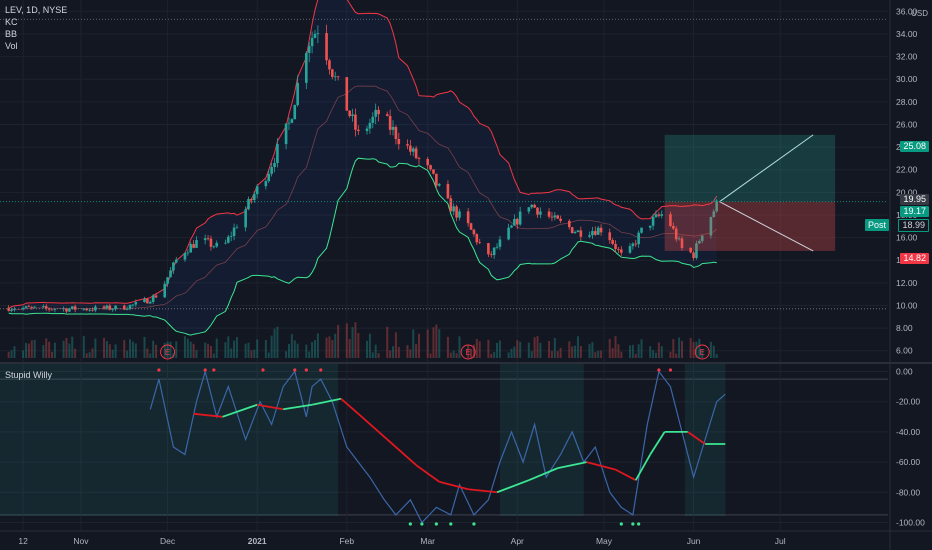 Image resolution: width=932 pixels, height=550 pixels. What do you see at coordinates (907, 102) in the screenshot?
I see `price-tick-label: 28.00` at bounding box center [907, 102].